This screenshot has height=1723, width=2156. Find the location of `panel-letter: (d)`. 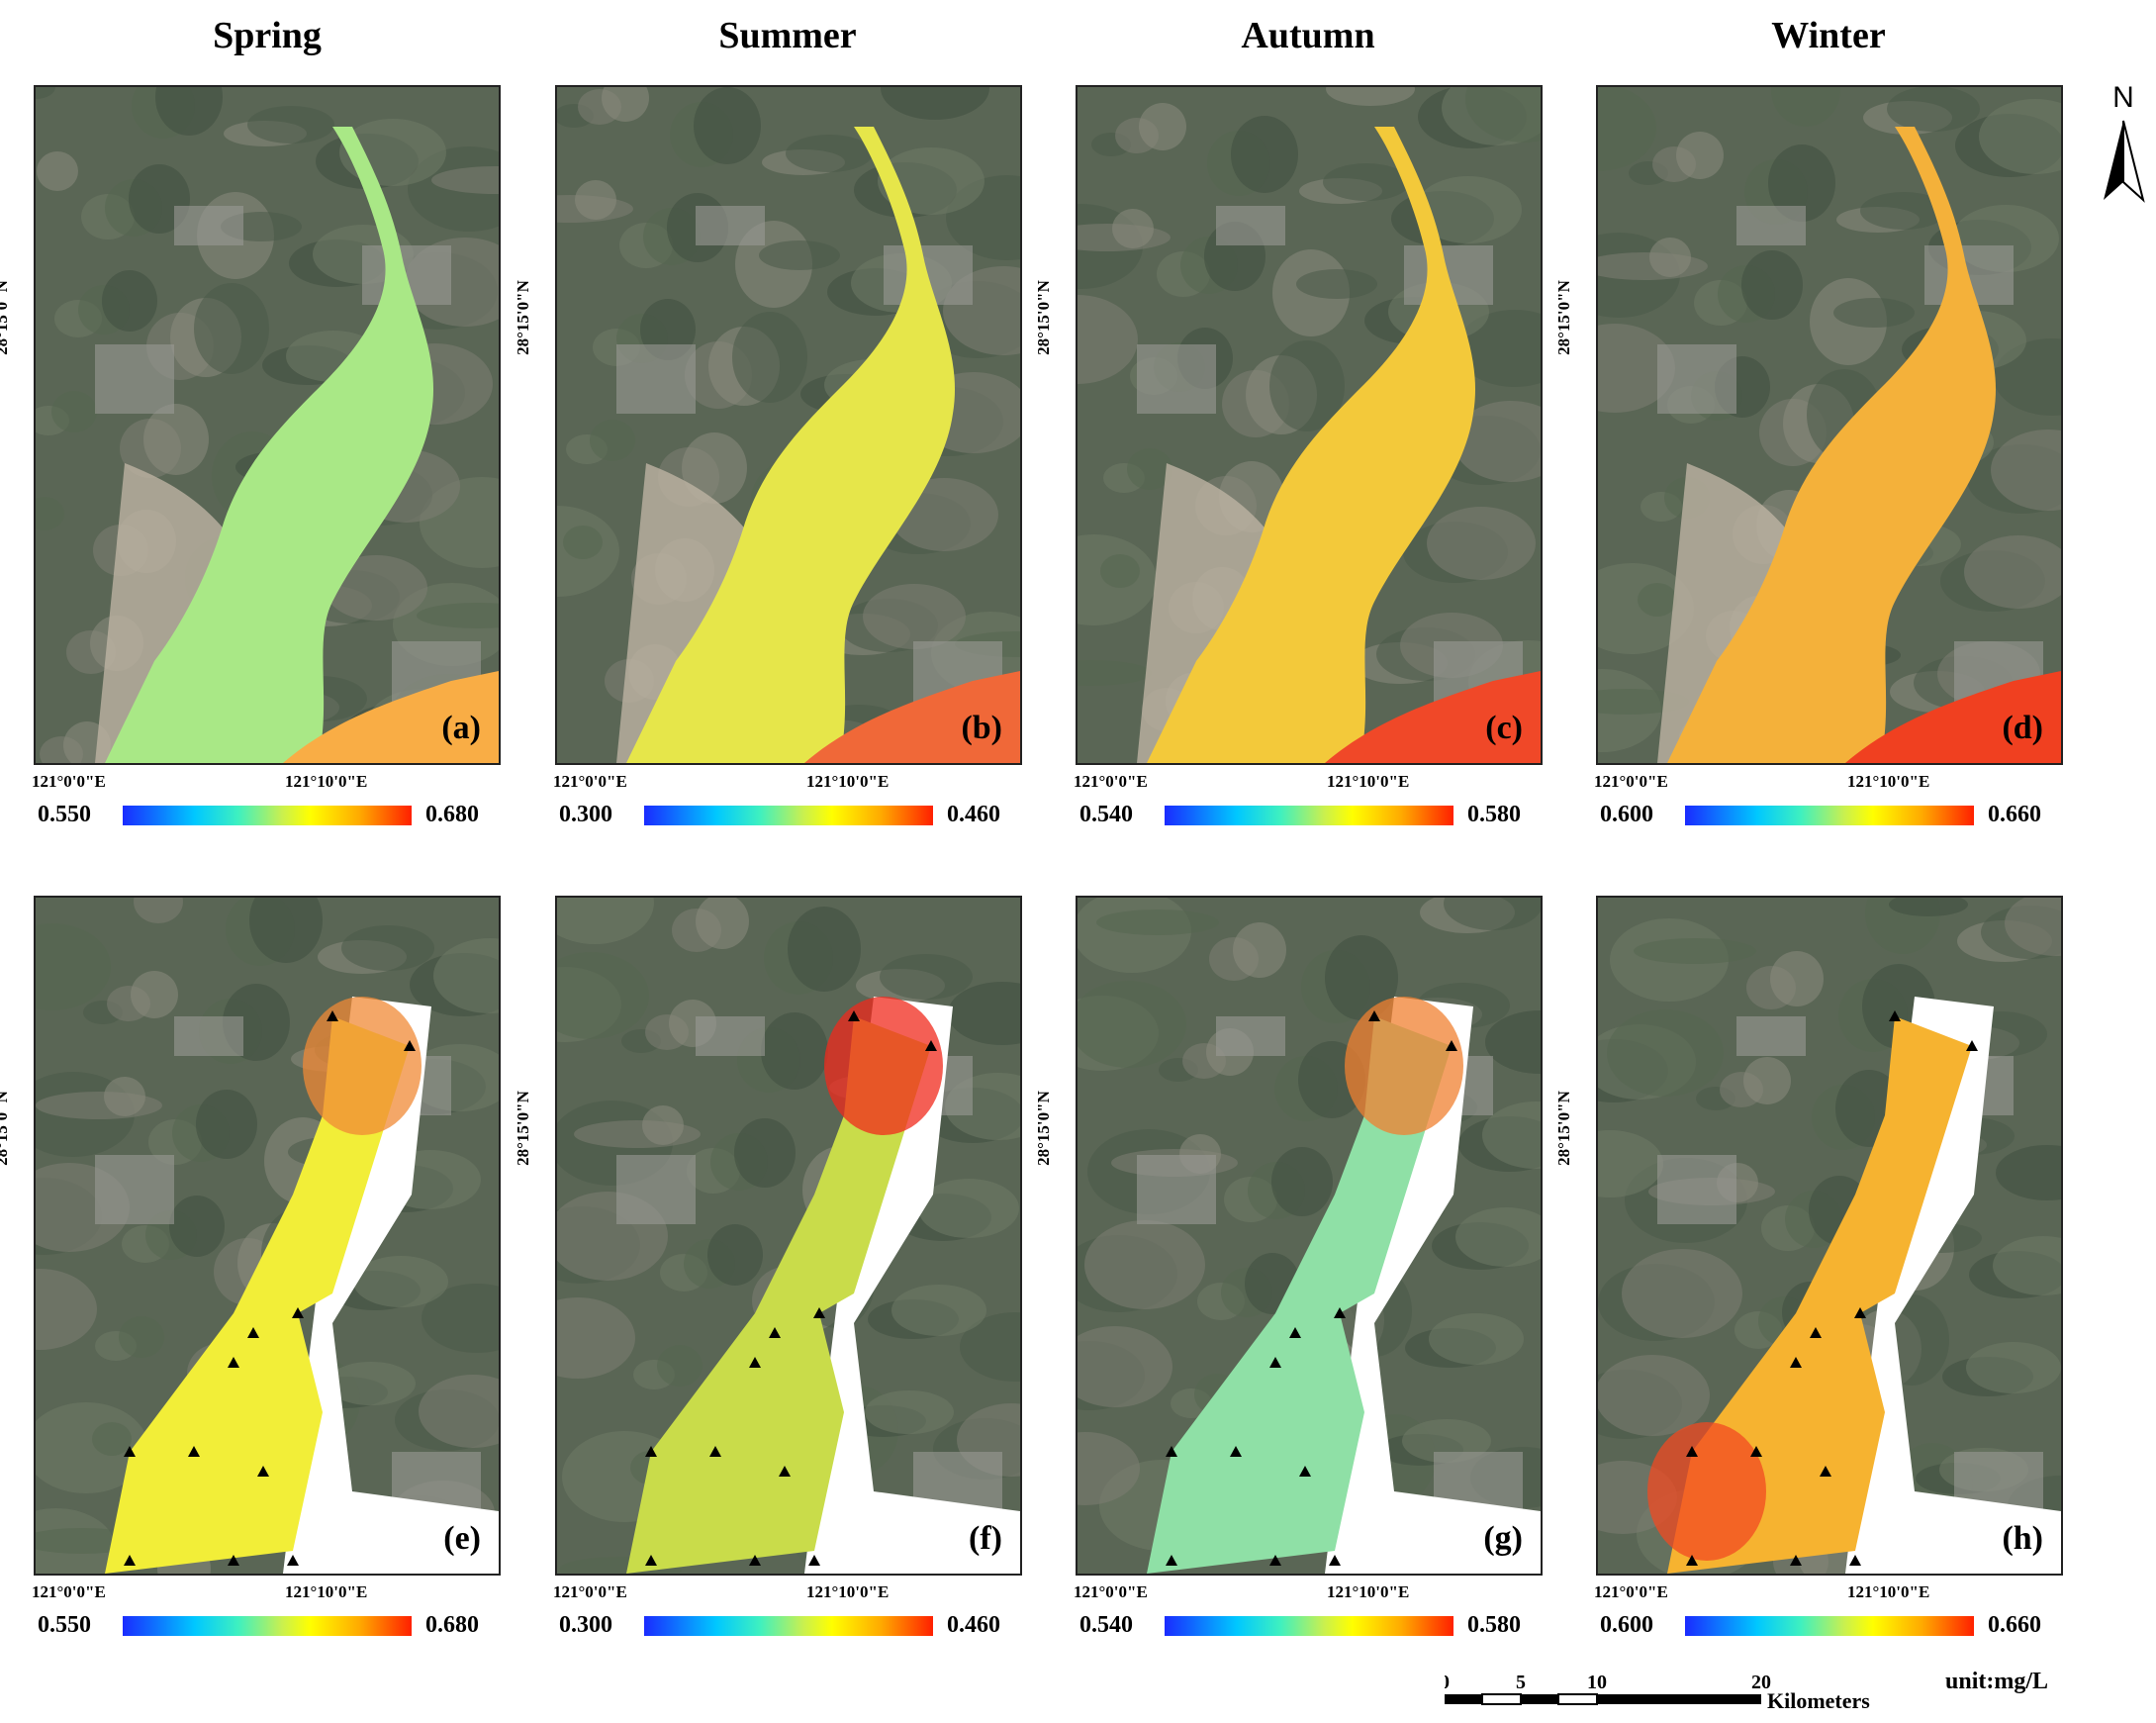

panel-letter: (d) is located at coordinates (2022, 728).